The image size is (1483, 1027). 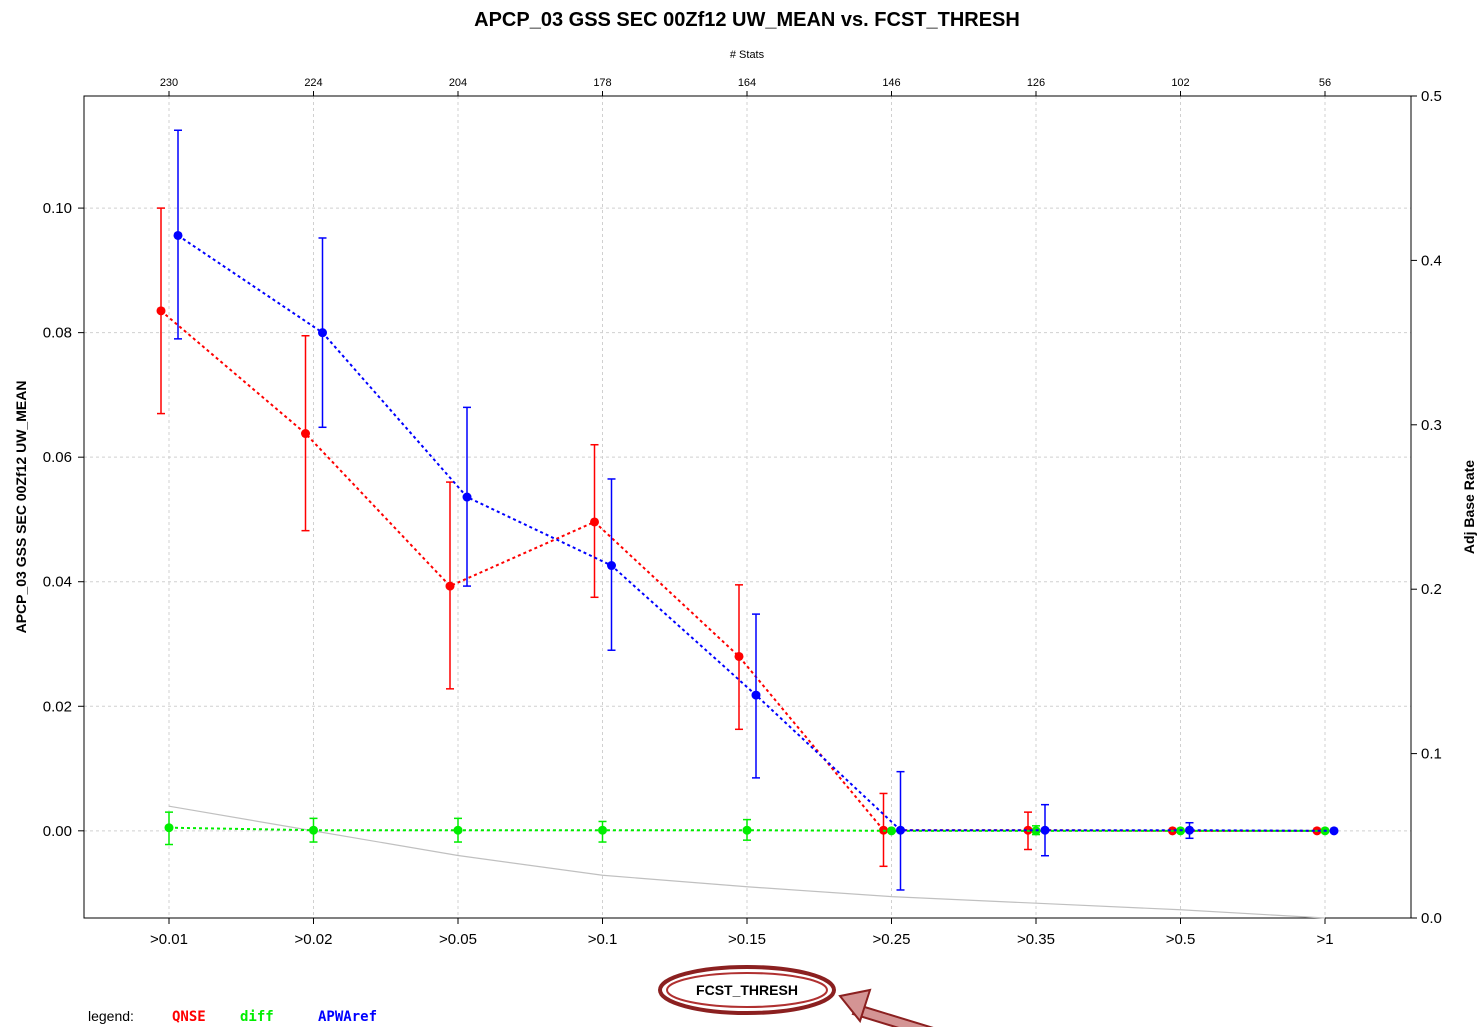 What do you see at coordinates (1431, 754) in the screenshot?
I see `y2-tick-label: 0.1` at bounding box center [1431, 754].